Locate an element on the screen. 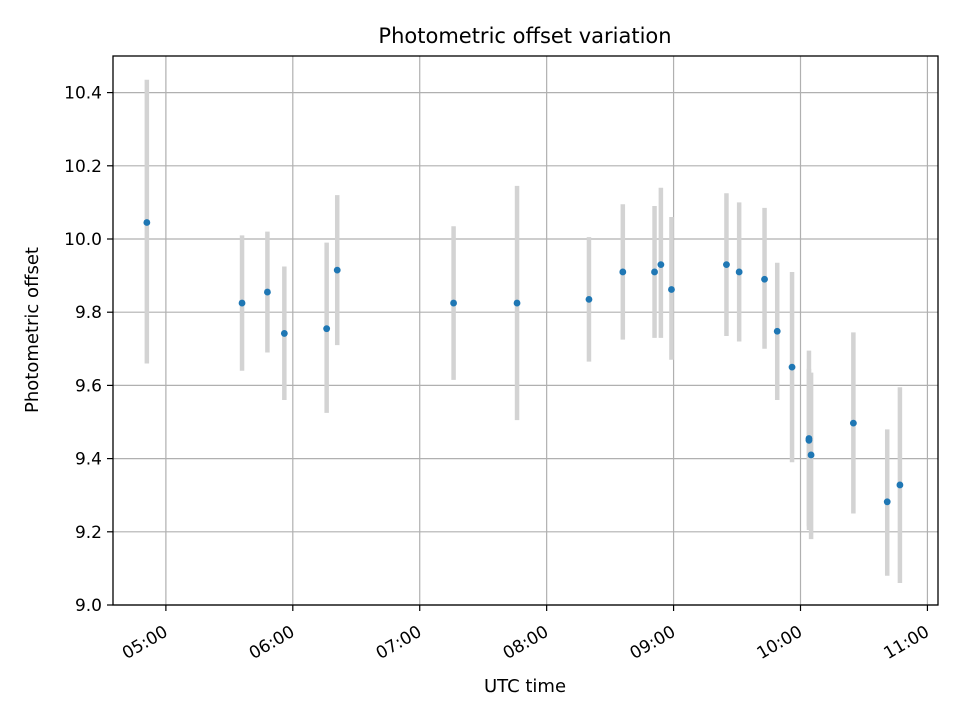 The height and width of the screenshot is (724, 960). y-tick-label: 9.8 is located at coordinates (88, 313).